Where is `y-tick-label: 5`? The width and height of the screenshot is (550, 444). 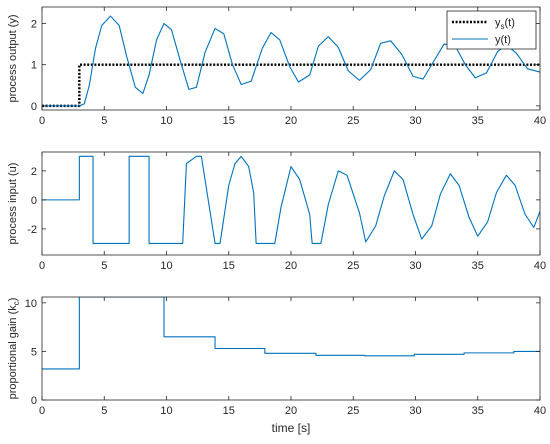 y-tick-label: 5 is located at coordinates (34, 352).